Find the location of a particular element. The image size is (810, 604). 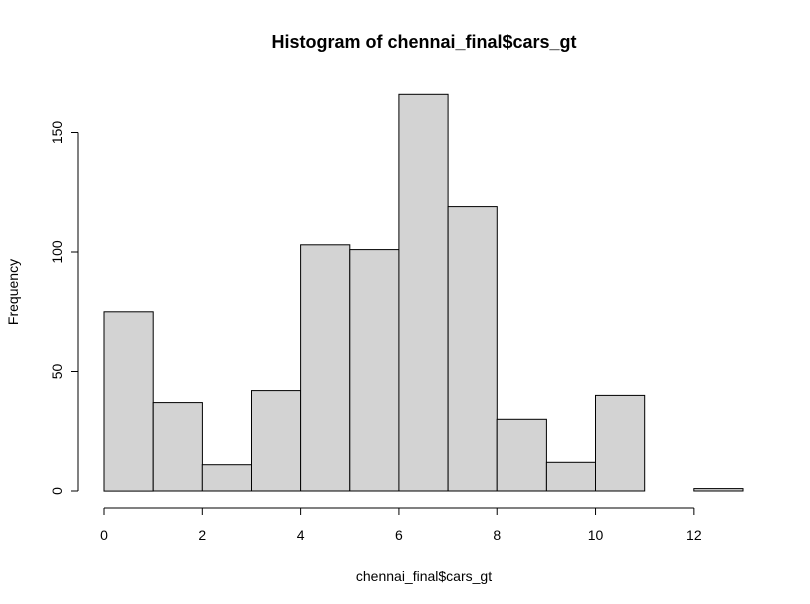

x-tick-label-12: 12 is located at coordinates (694, 535).